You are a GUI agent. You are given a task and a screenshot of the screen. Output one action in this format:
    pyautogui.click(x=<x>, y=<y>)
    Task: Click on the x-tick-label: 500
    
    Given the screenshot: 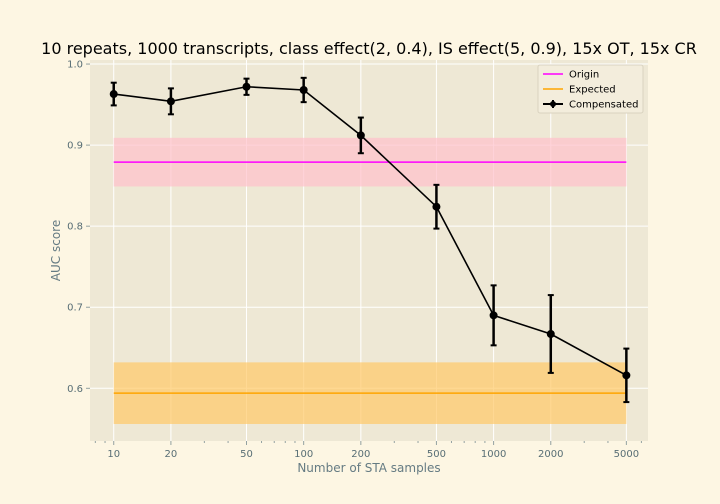 What is the action you would take?
    pyautogui.click(x=436, y=454)
    